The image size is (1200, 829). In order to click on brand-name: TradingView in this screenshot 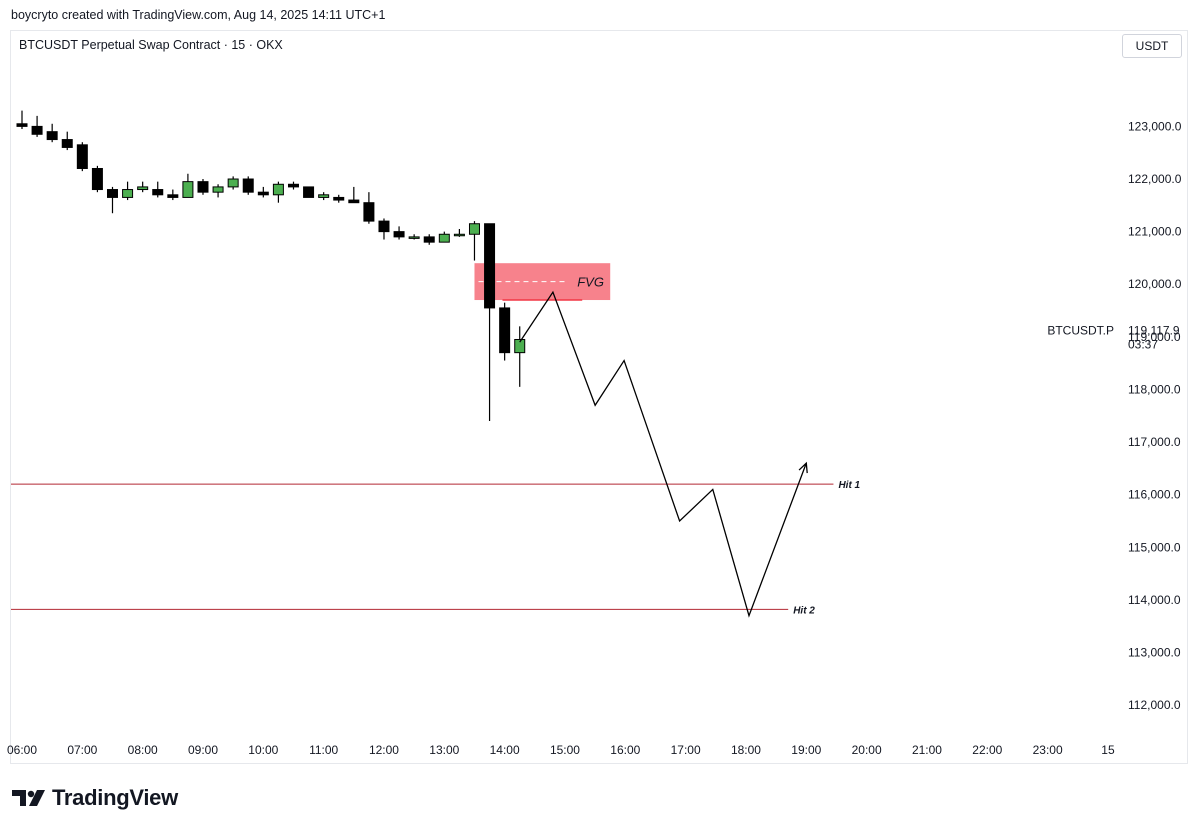, I will do `click(115, 797)`.